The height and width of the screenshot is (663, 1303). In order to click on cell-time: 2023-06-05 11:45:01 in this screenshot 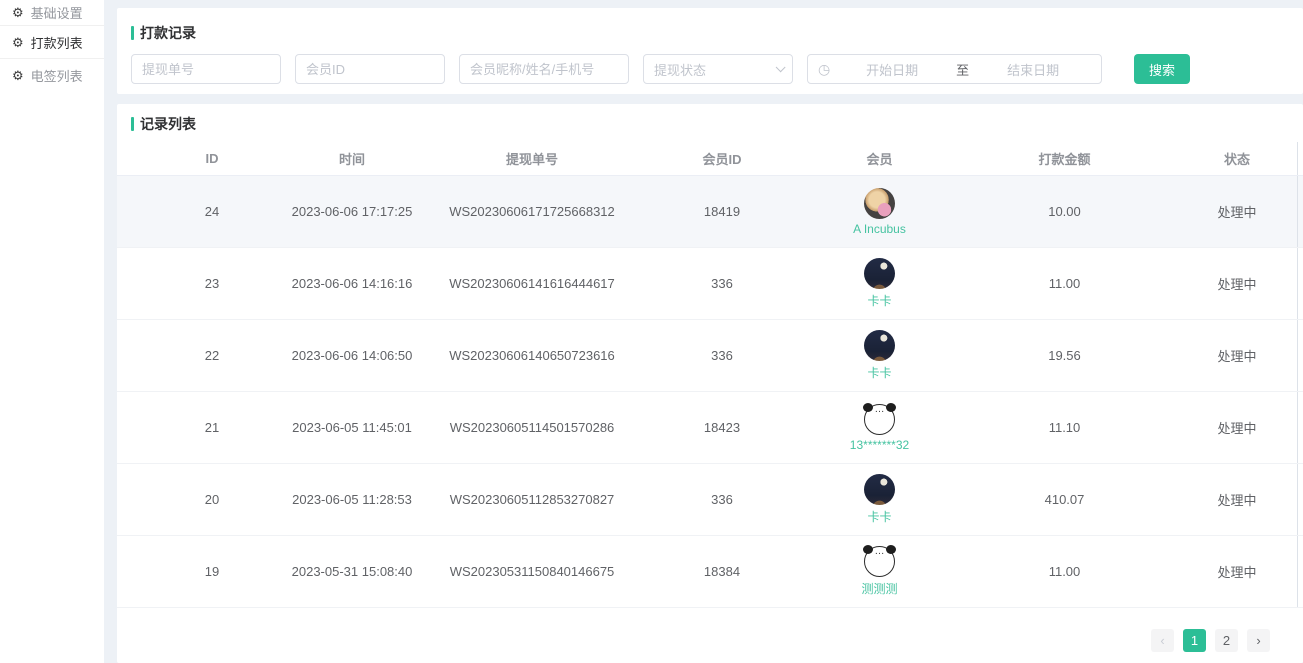, I will do `click(352, 427)`.